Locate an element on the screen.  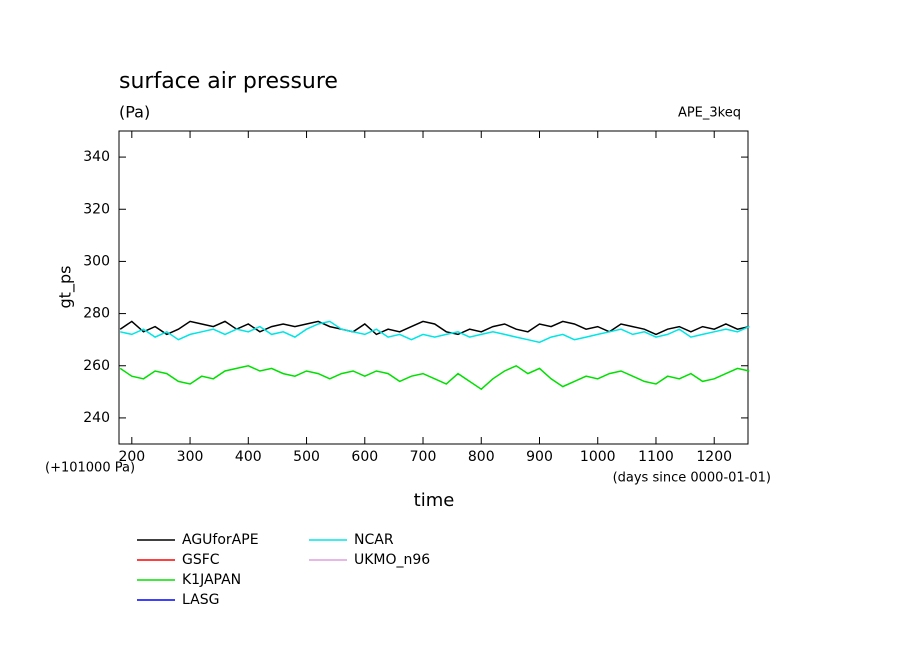
chart-title: surface air pressure is located at coordinates (228, 81).